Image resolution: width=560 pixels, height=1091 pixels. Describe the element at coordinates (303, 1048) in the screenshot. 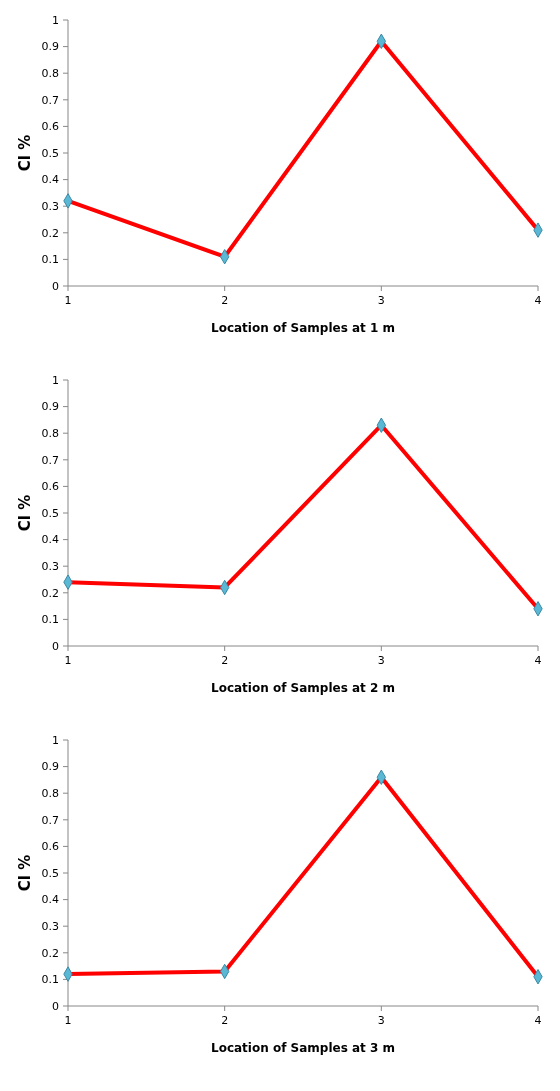

I see `x-axis-title: Location of Samples at 3 m` at that location.